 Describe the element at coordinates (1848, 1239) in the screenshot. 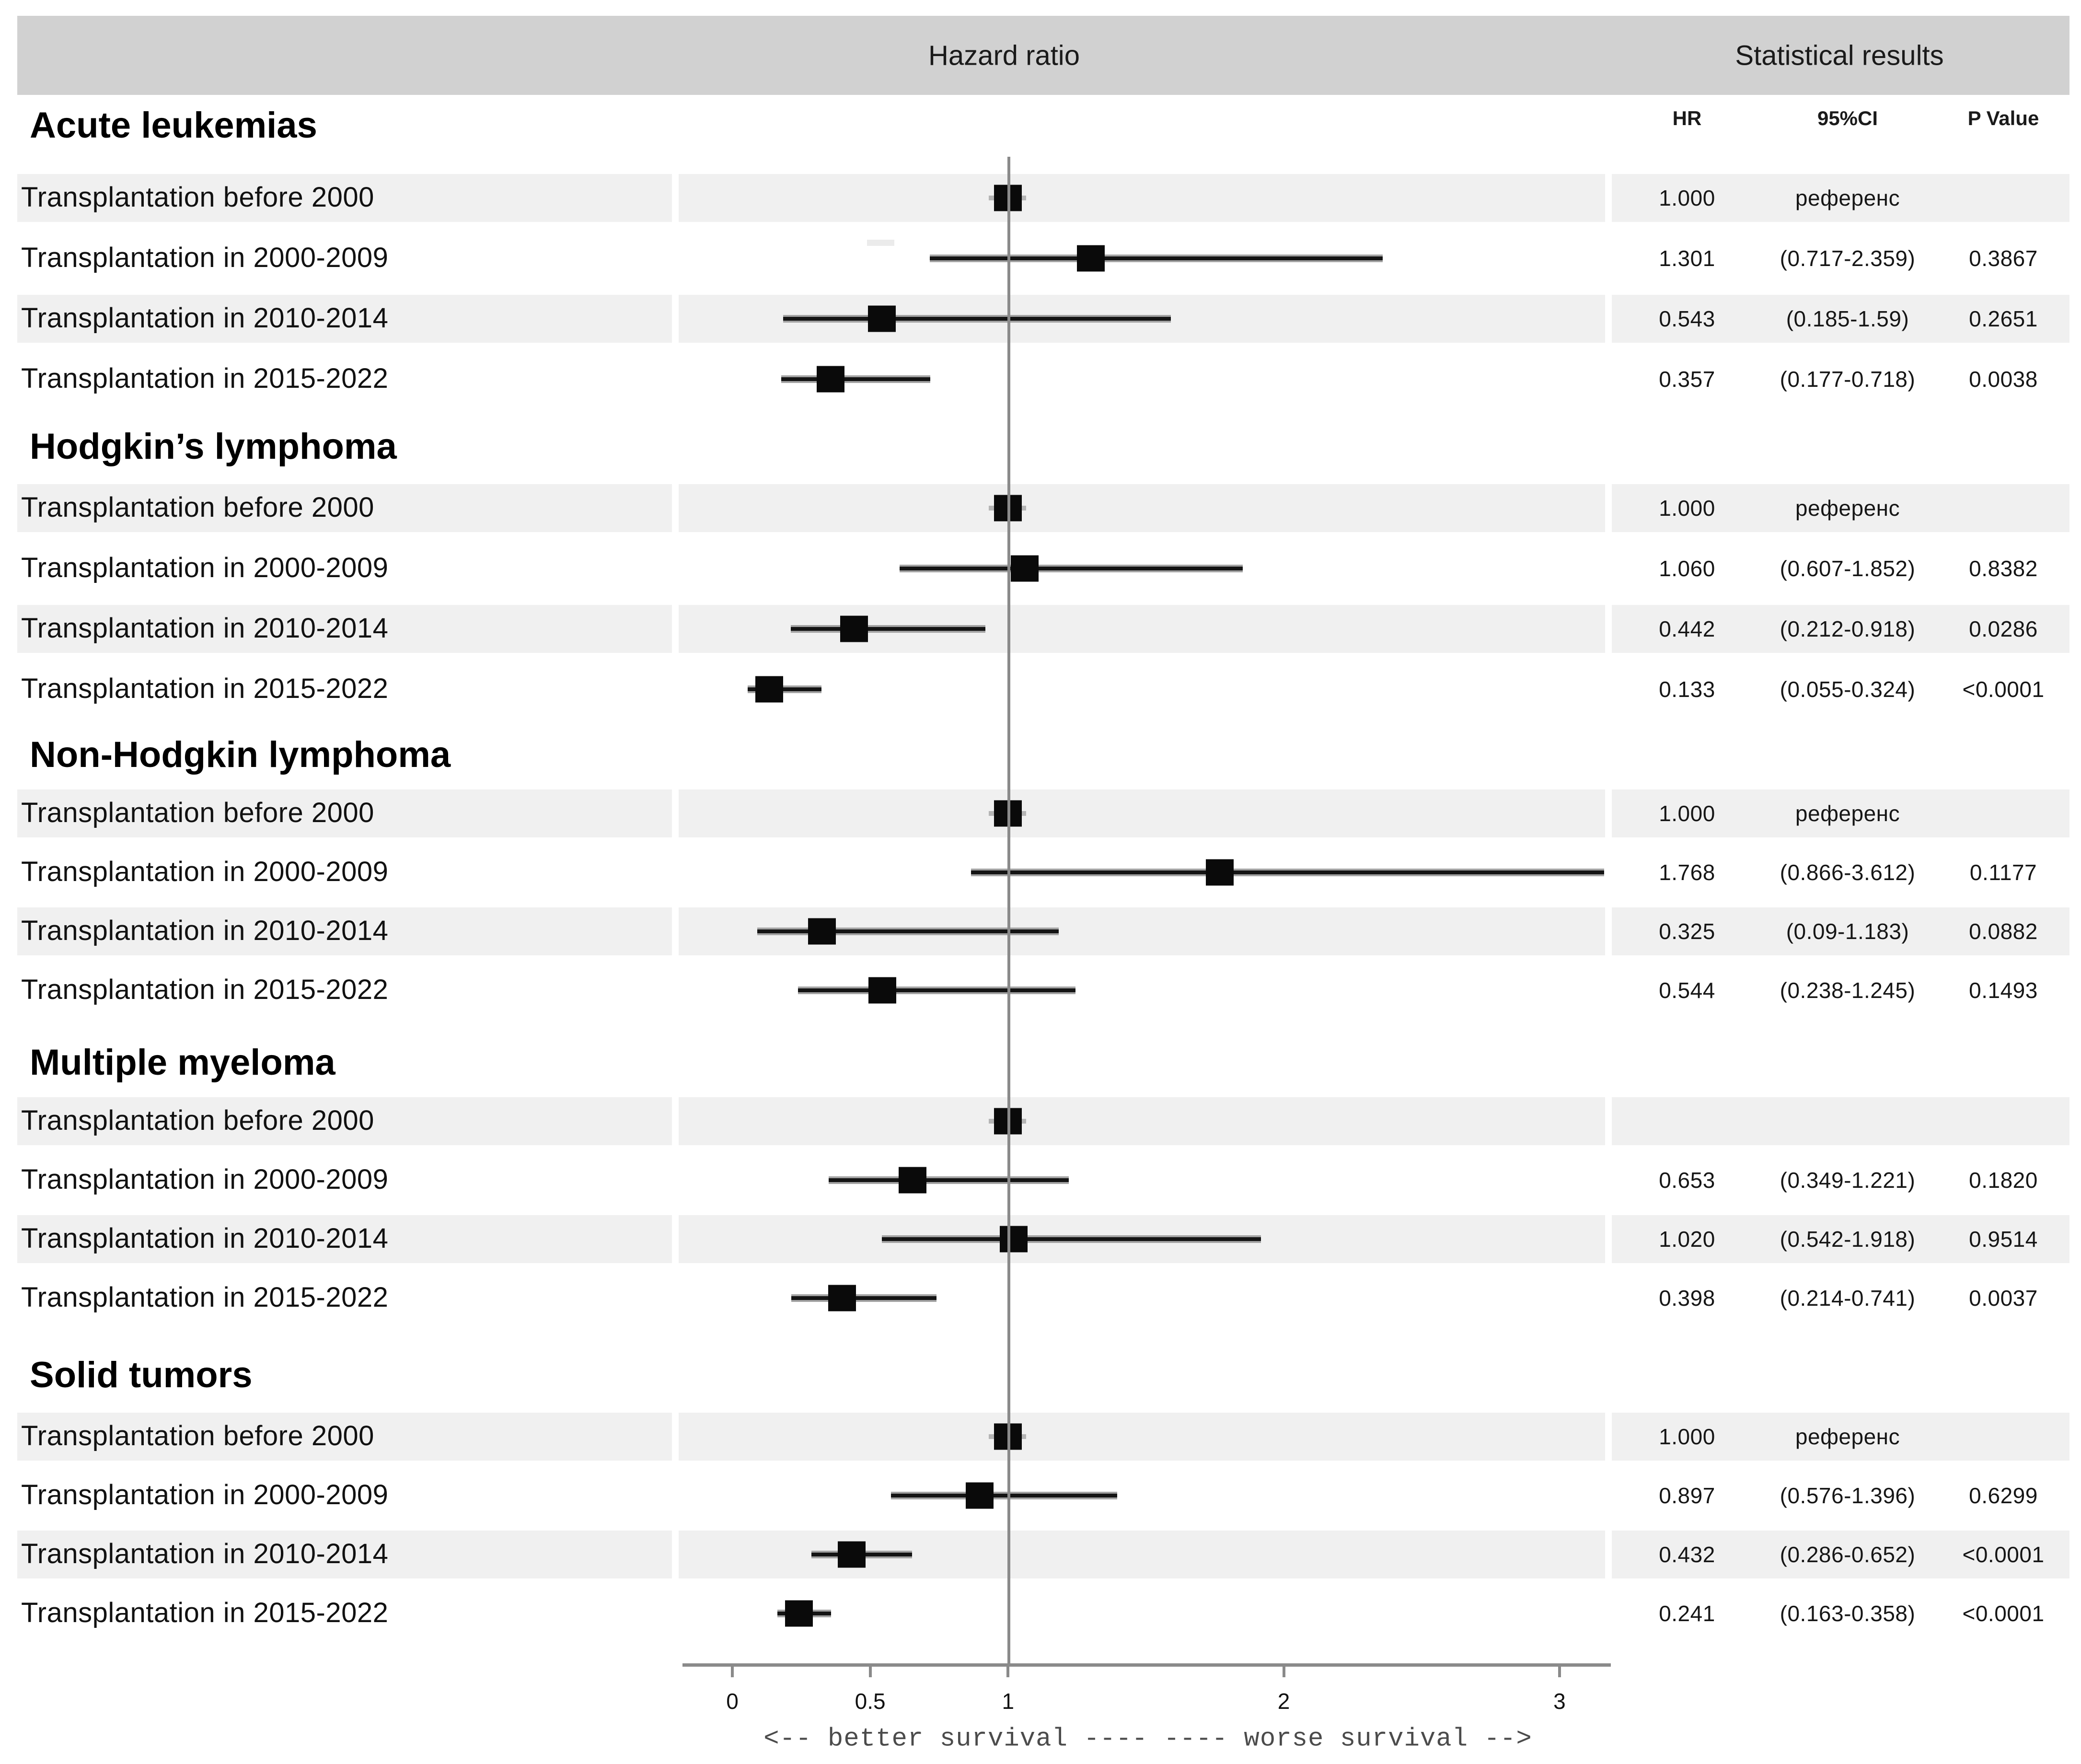

I see `stat-ci-multiple-myeloma-row-2: (0.542-1.918)` at that location.